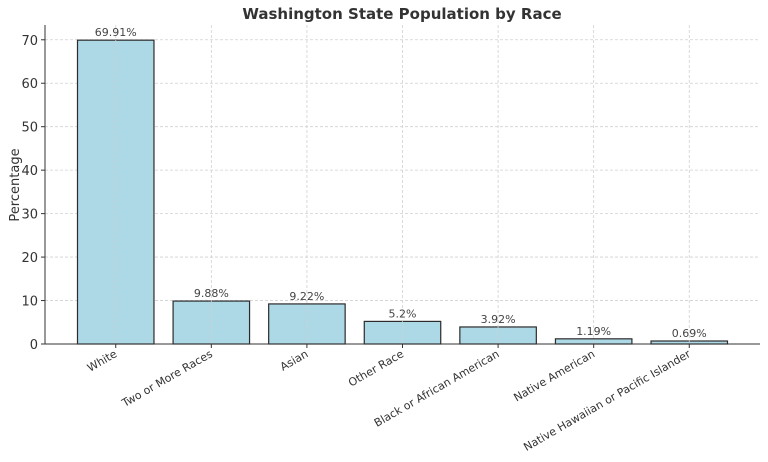 The width and height of the screenshot is (768, 462). I want to click on data-label: 9.88%, so click(211, 293).